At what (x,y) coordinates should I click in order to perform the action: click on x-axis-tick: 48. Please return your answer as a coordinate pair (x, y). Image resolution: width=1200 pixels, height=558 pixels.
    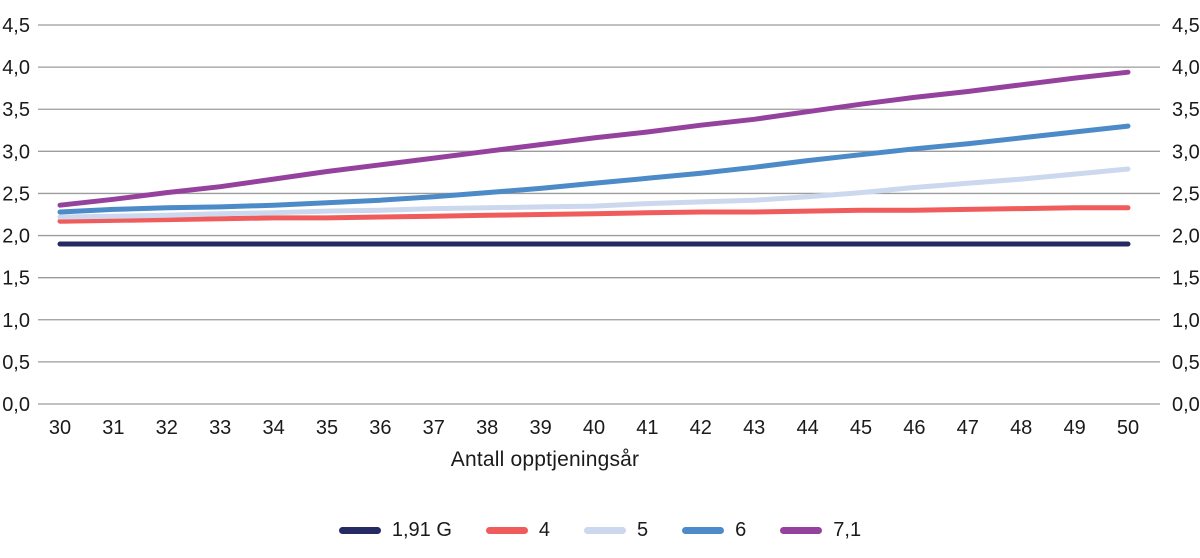
    Looking at the image, I should click on (1021, 428).